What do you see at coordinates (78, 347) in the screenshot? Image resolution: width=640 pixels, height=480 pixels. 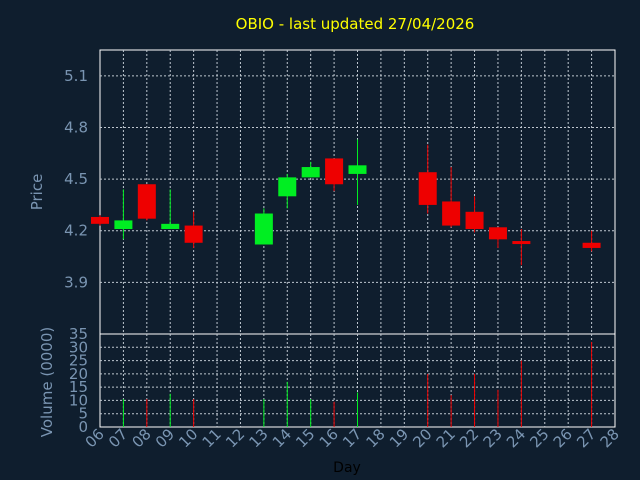 I see `volume-tick-label: 30` at bounding box center [78, 347].